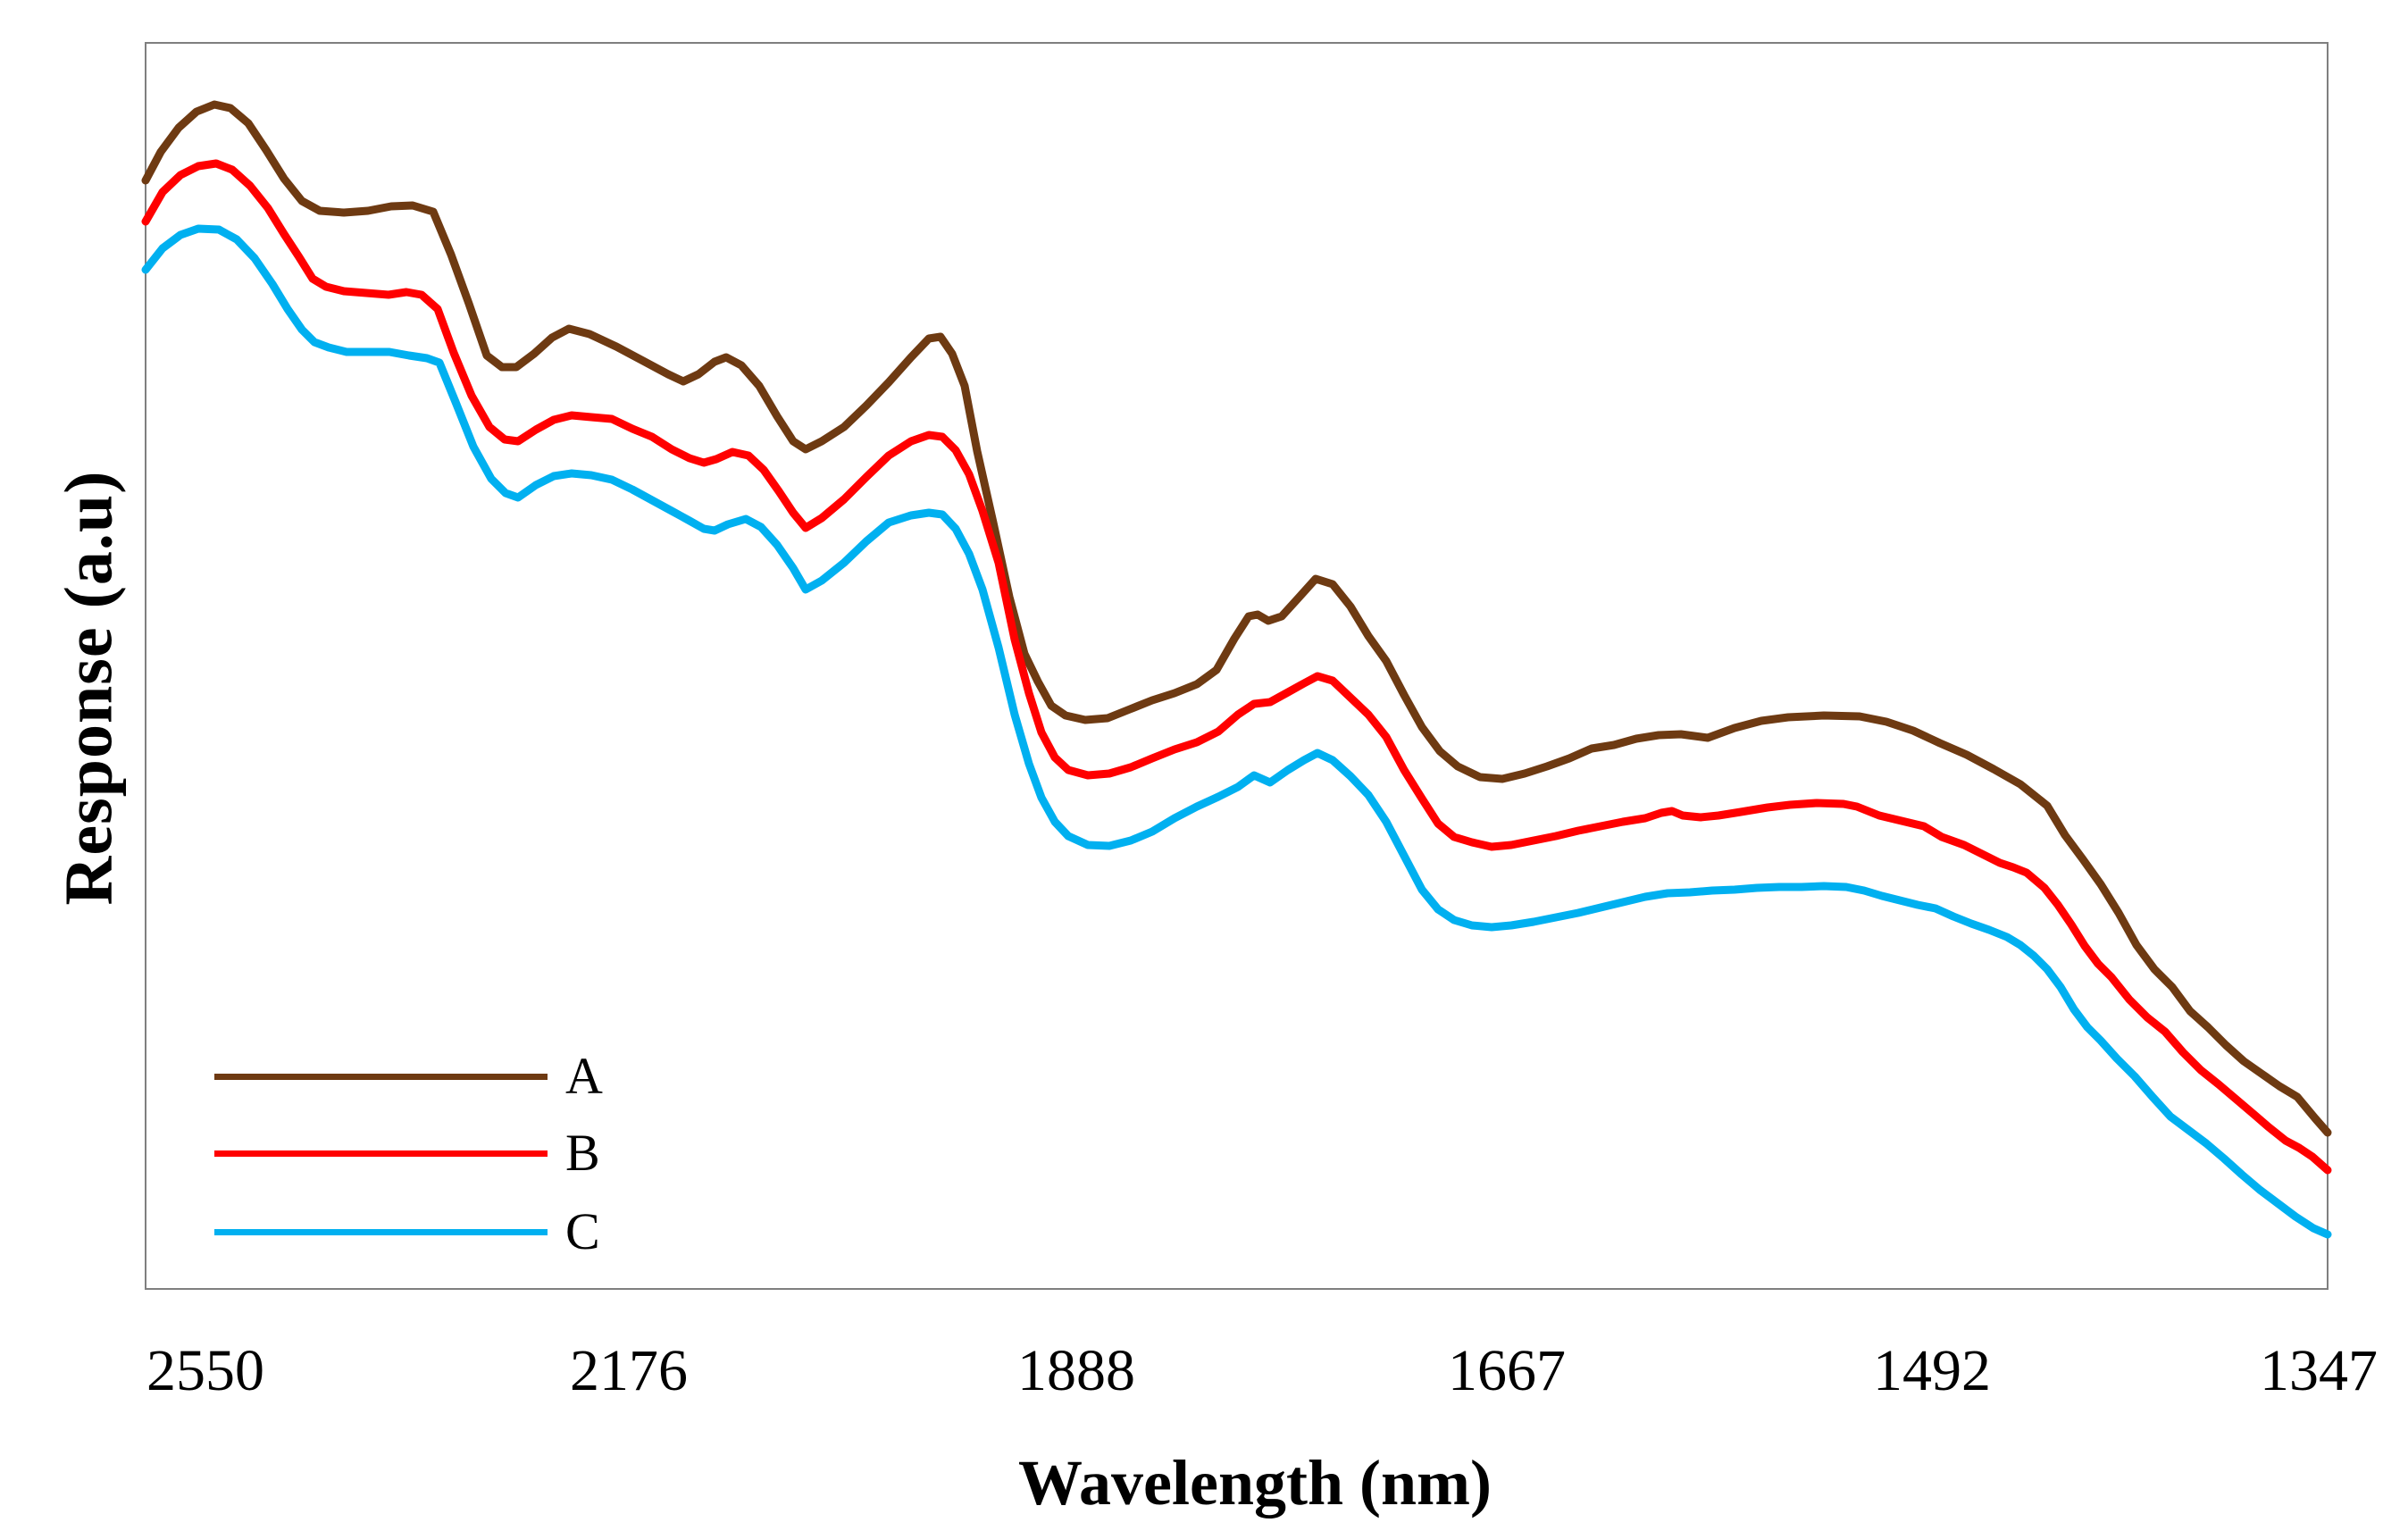 This screenshot has width=2408, height=1531. Describe the element at coordinates (582, 1231) in the screenshot. I see `legend-label-C: C` at that location.